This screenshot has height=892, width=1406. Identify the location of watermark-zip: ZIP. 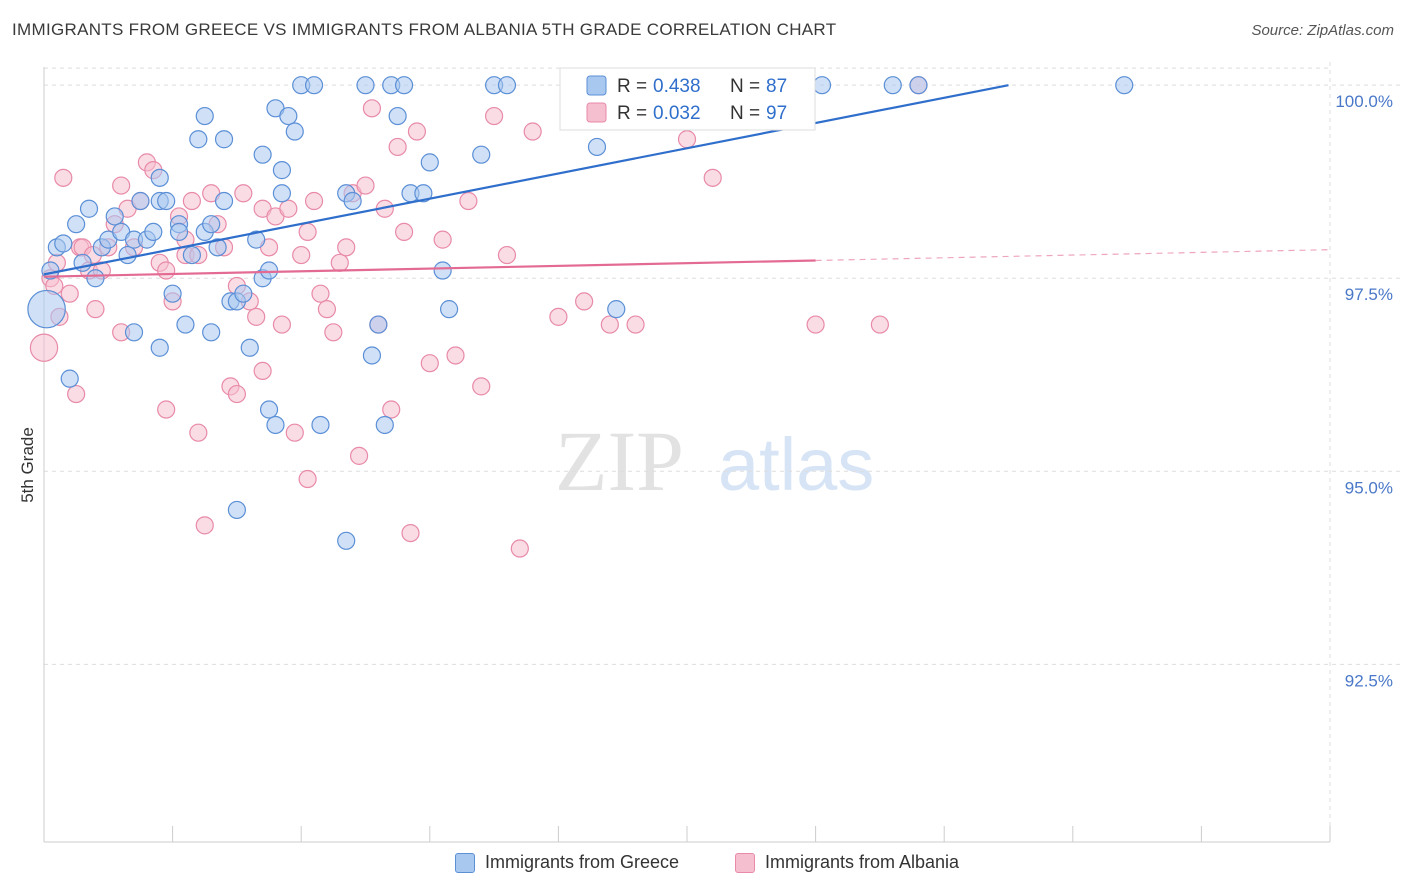
(619, 461).